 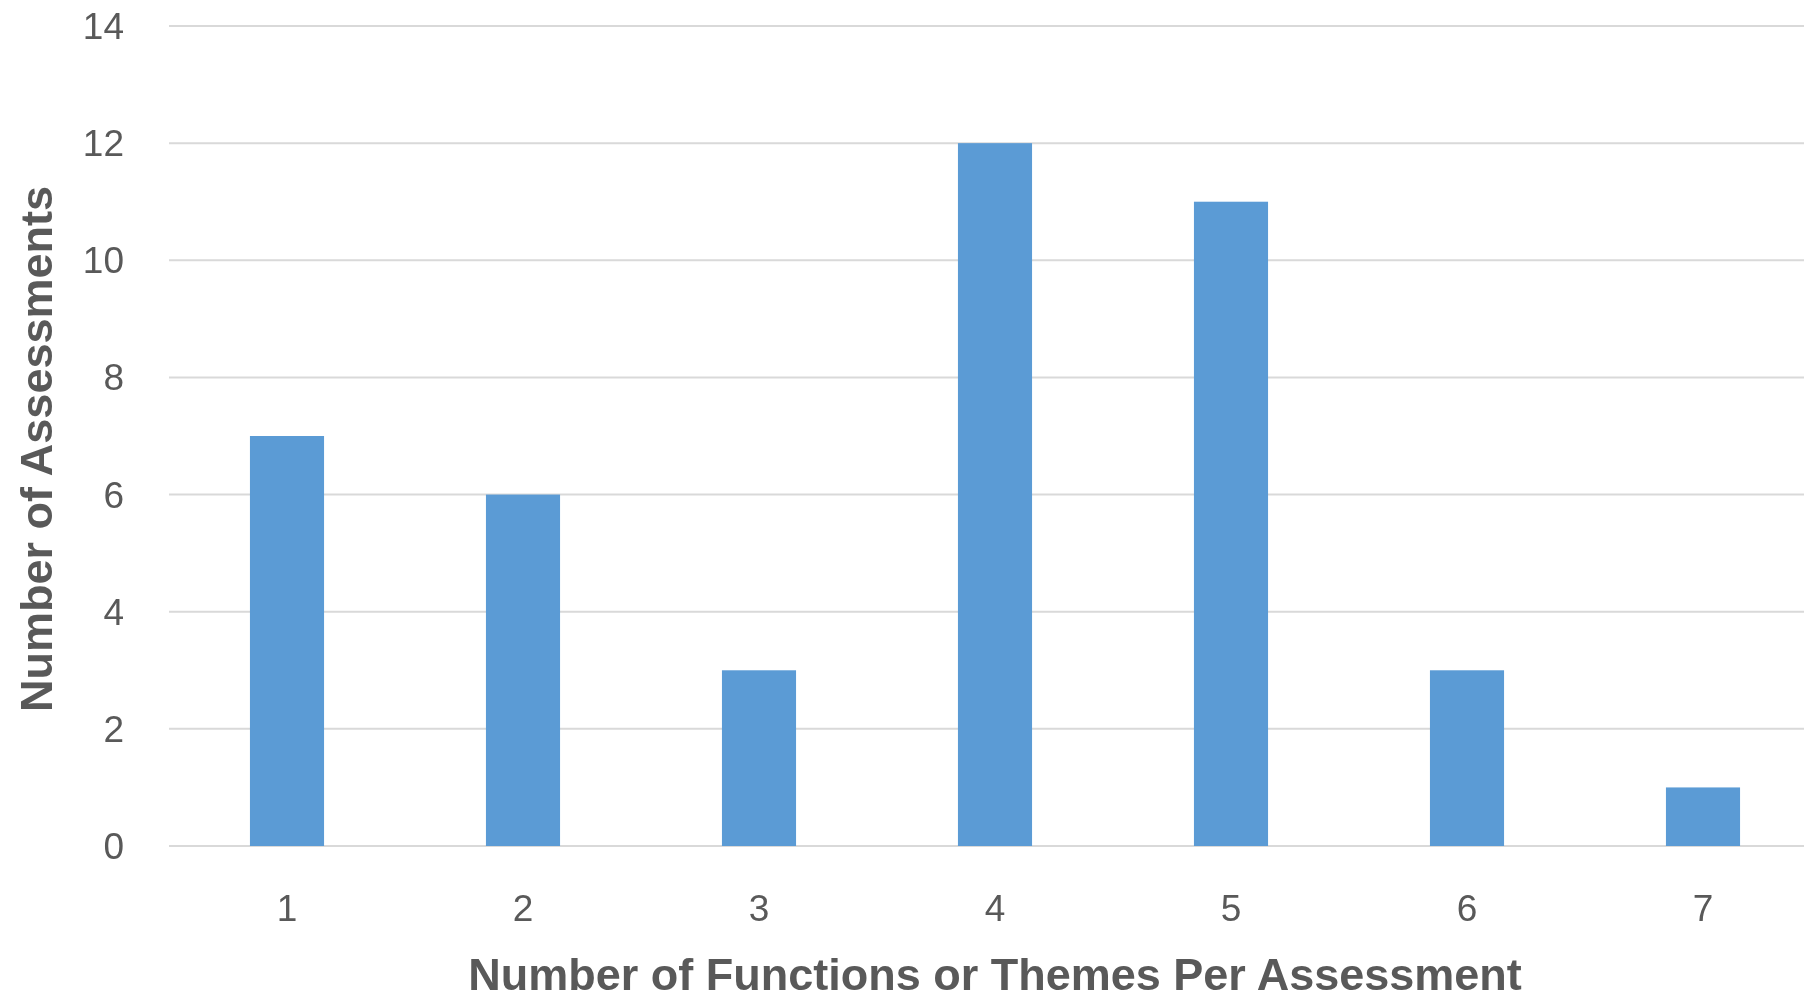 What do you see at coordinates (995, 972) in the screenshot?
I see `x-axis-title: Number of Functions or Themes Per Assessment` at bounding box center [995, 972].